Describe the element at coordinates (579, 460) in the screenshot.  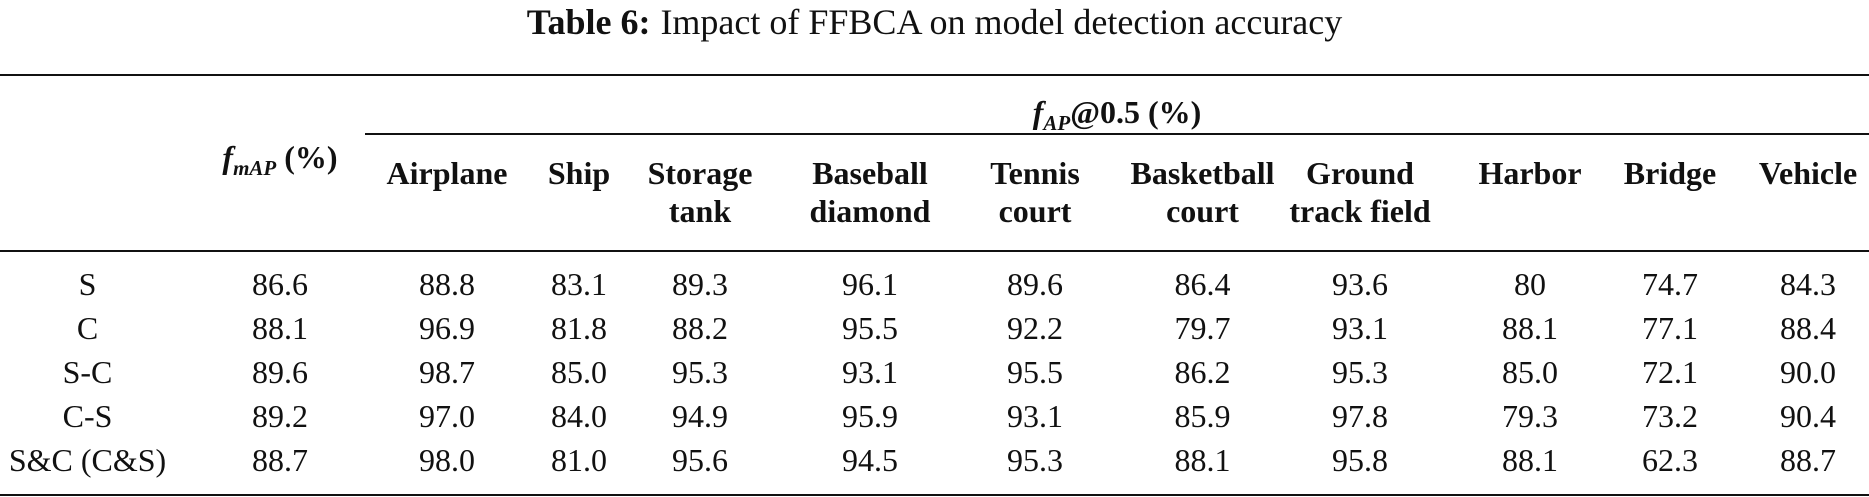
I see `value-cell: 81.0` at that location.